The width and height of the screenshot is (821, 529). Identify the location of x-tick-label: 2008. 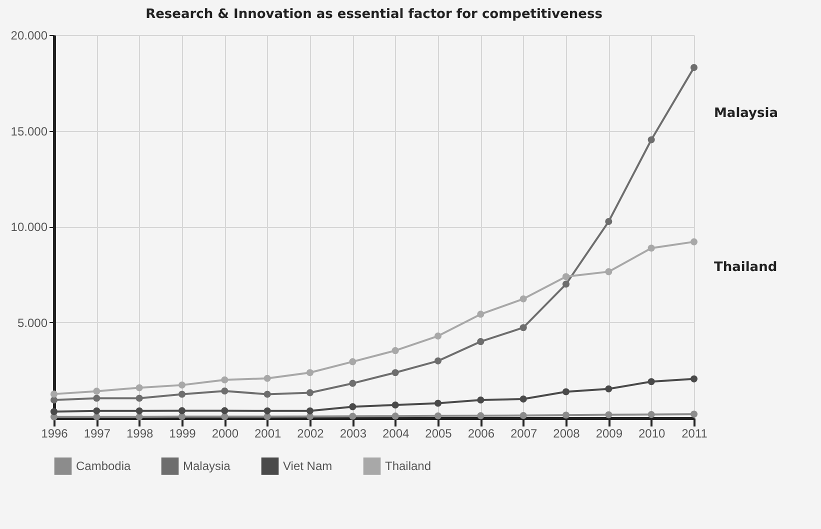
(566, 433).